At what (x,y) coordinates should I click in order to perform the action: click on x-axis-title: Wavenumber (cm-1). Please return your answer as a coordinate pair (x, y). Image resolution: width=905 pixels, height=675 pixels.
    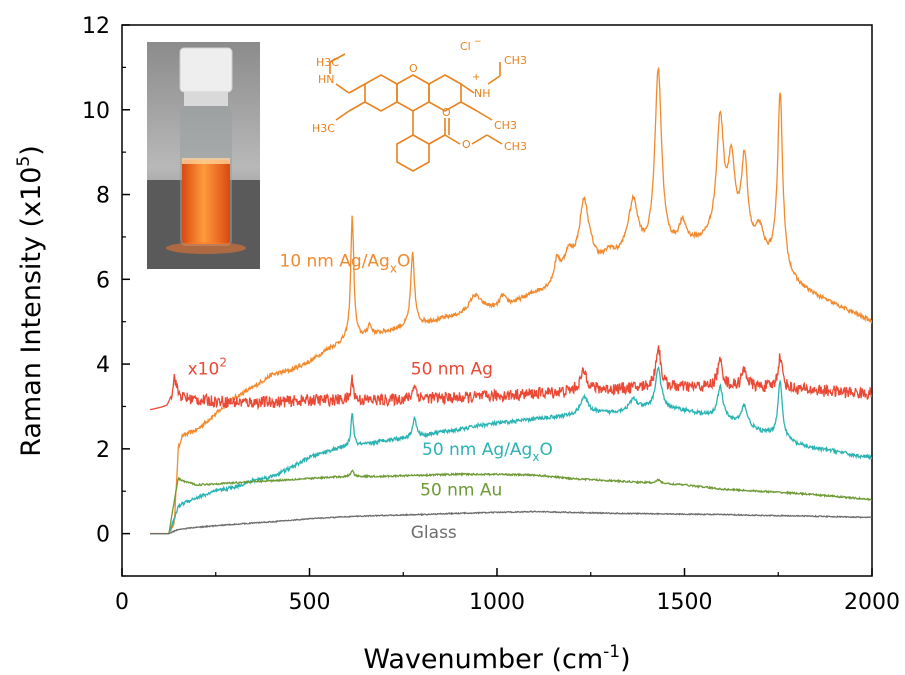
    Looking at the image, I should click on (496, 658).